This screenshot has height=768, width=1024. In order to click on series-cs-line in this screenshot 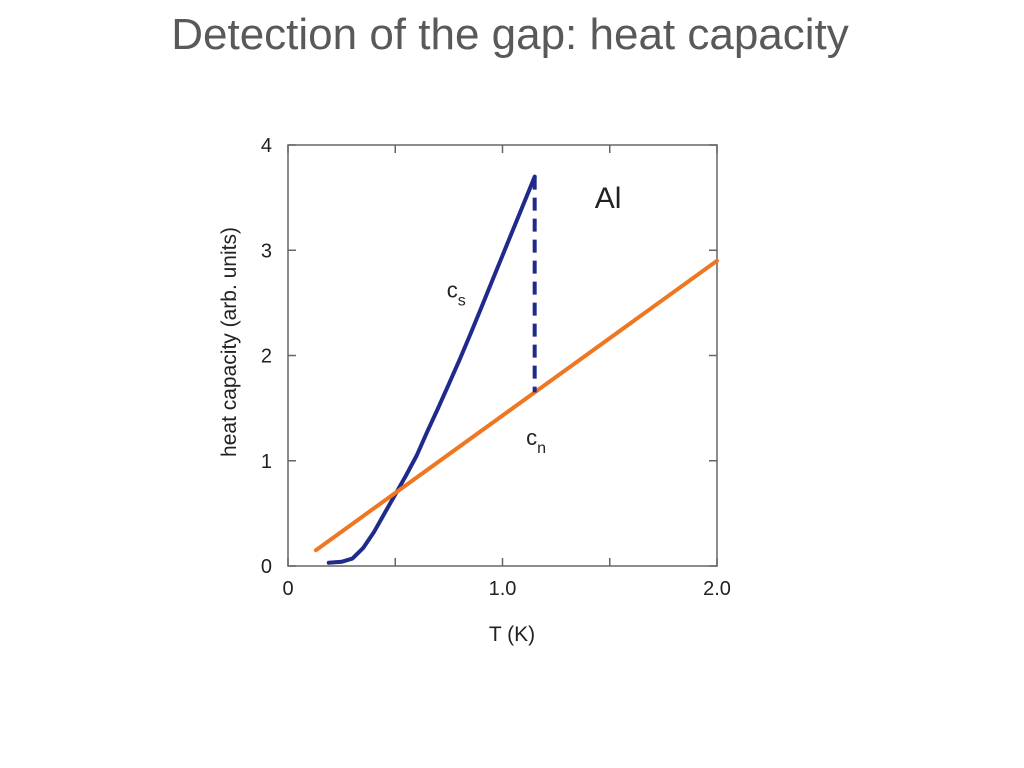, I will do `click(431, 369)`.